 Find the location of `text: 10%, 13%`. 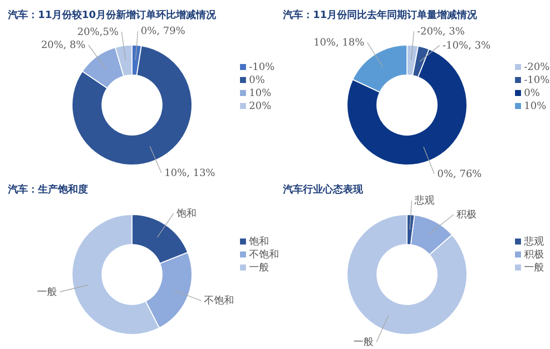

text: 10%, 13% is located at coordinates (190, 173).